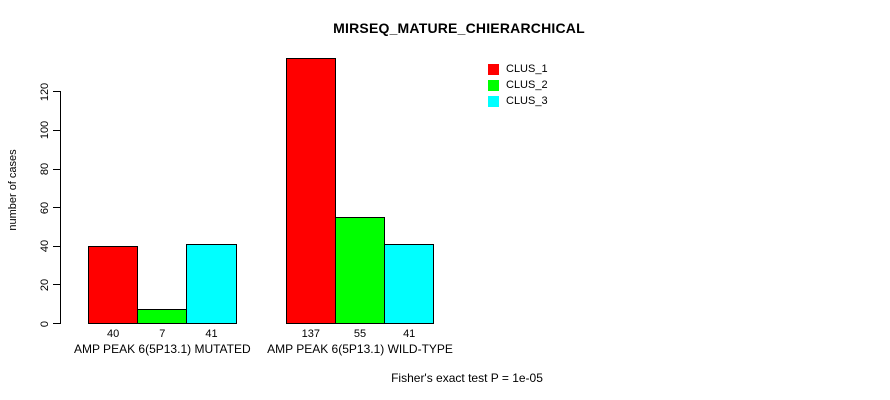  Describe the element at coordinates (45, 323) in the screenshot. I see `y-tick-label: 0` at that location.